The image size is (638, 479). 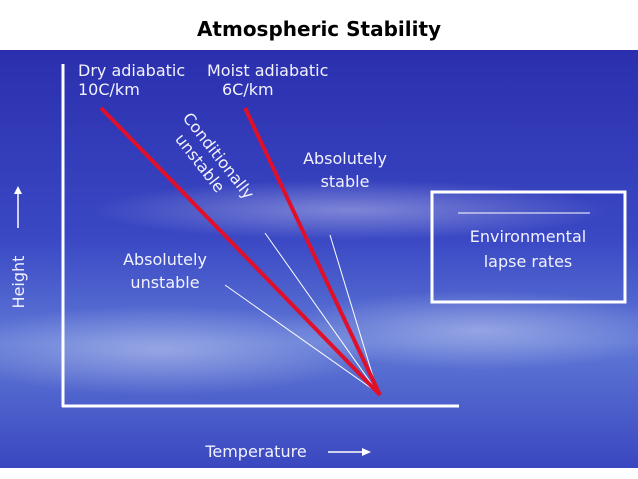 I want to click on x-axis-label: Temperature, so click(x=255, y=451).